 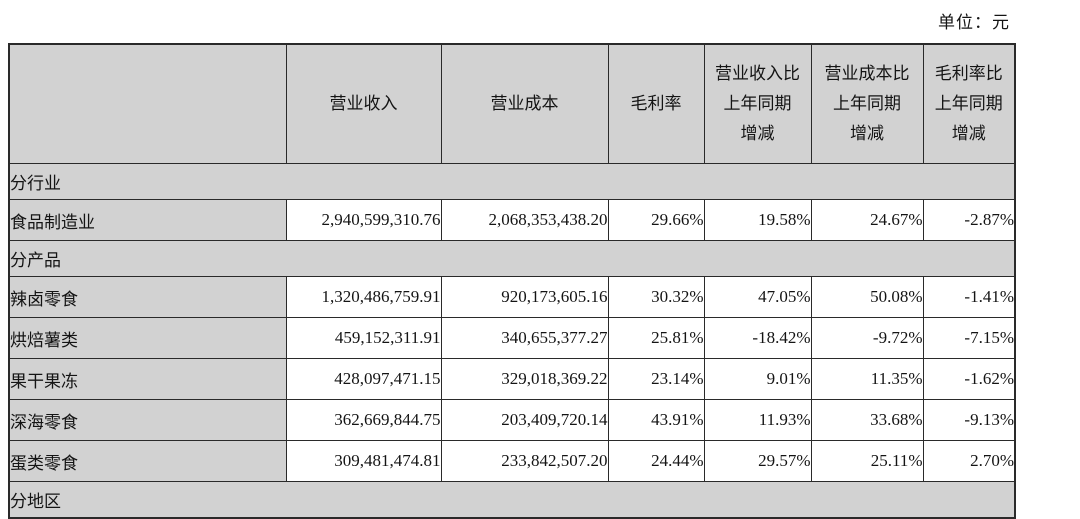 I want to click on row-label: 深海零食, so click(x=147, y=420).